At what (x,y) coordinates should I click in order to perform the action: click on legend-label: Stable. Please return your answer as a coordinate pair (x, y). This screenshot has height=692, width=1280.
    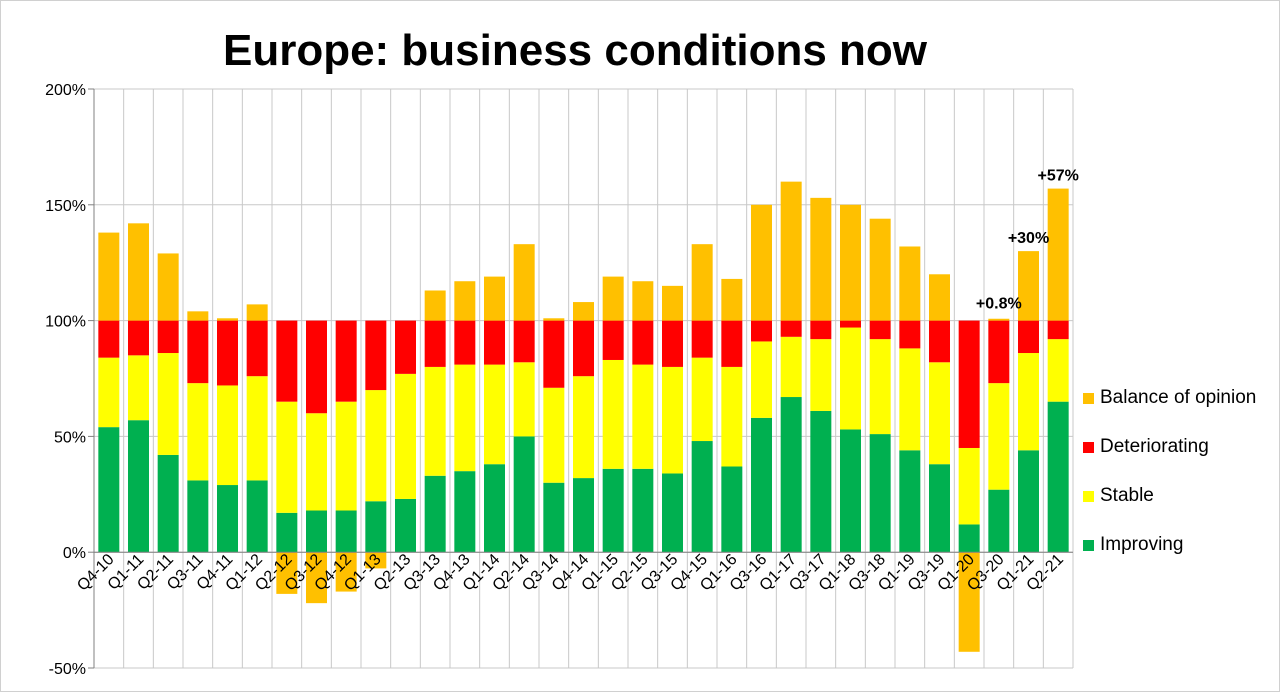
    Looking at the image, I should click on (1127, 495).